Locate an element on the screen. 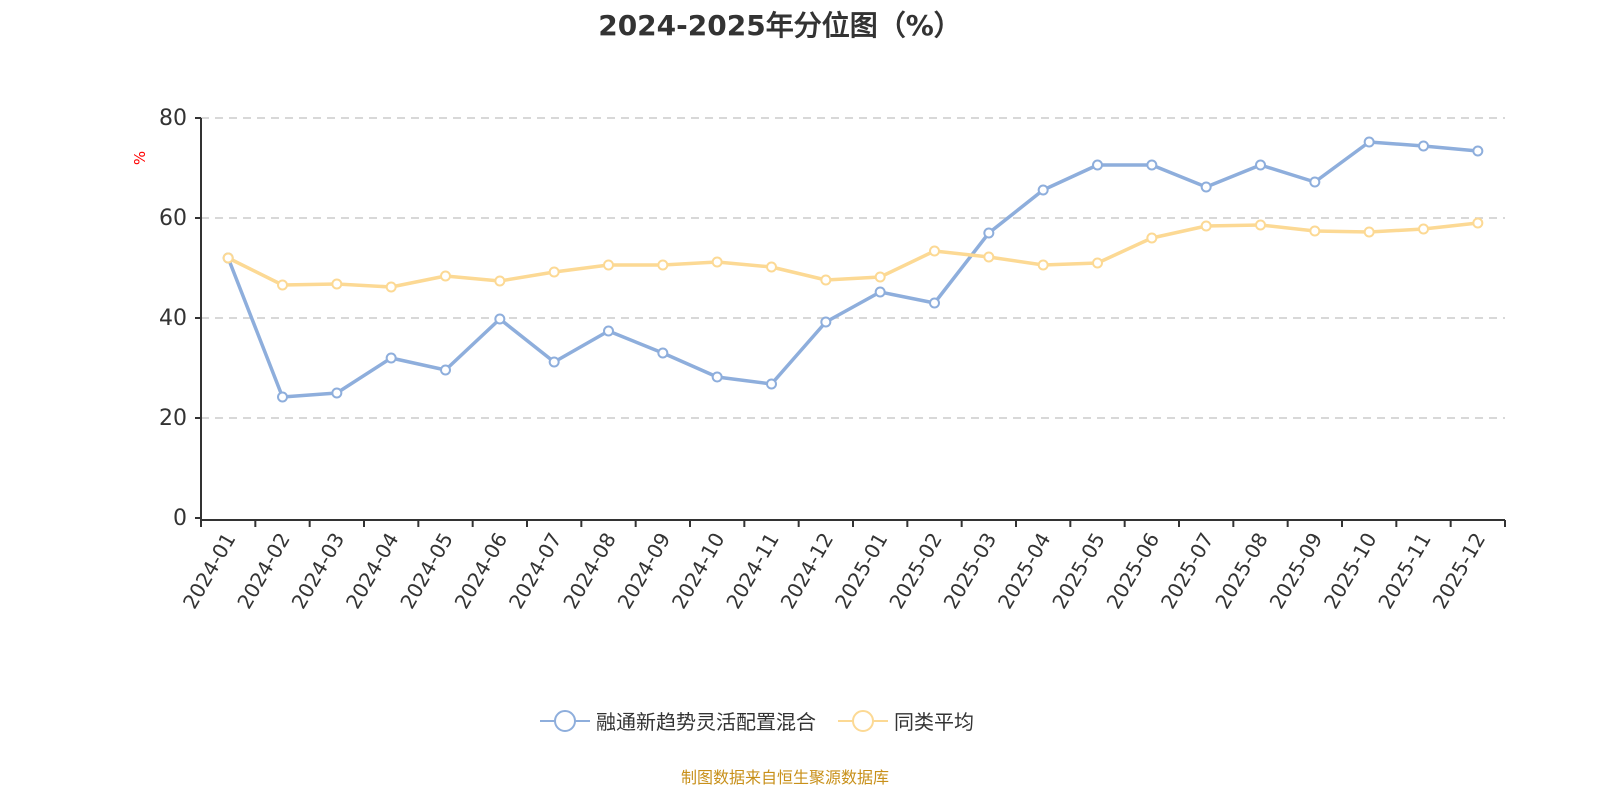  x-tick-label: 2025-10 is located at coordinates (1350, 571).